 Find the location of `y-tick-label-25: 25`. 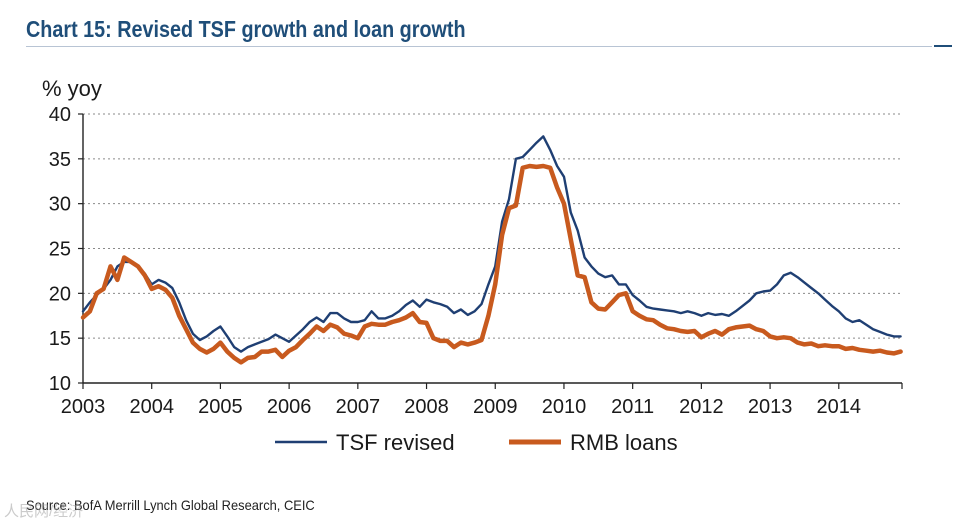

y-tick-label-25: 25 is located at coordinates (60, 250).